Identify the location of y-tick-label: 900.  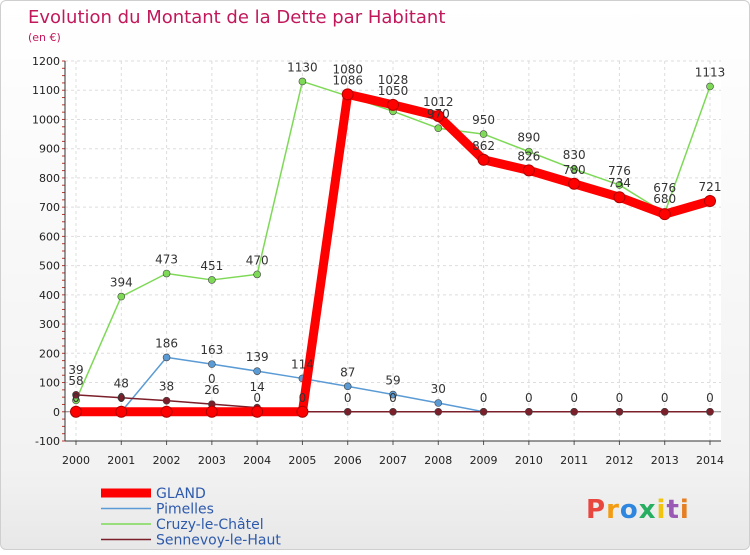
(49, 149).